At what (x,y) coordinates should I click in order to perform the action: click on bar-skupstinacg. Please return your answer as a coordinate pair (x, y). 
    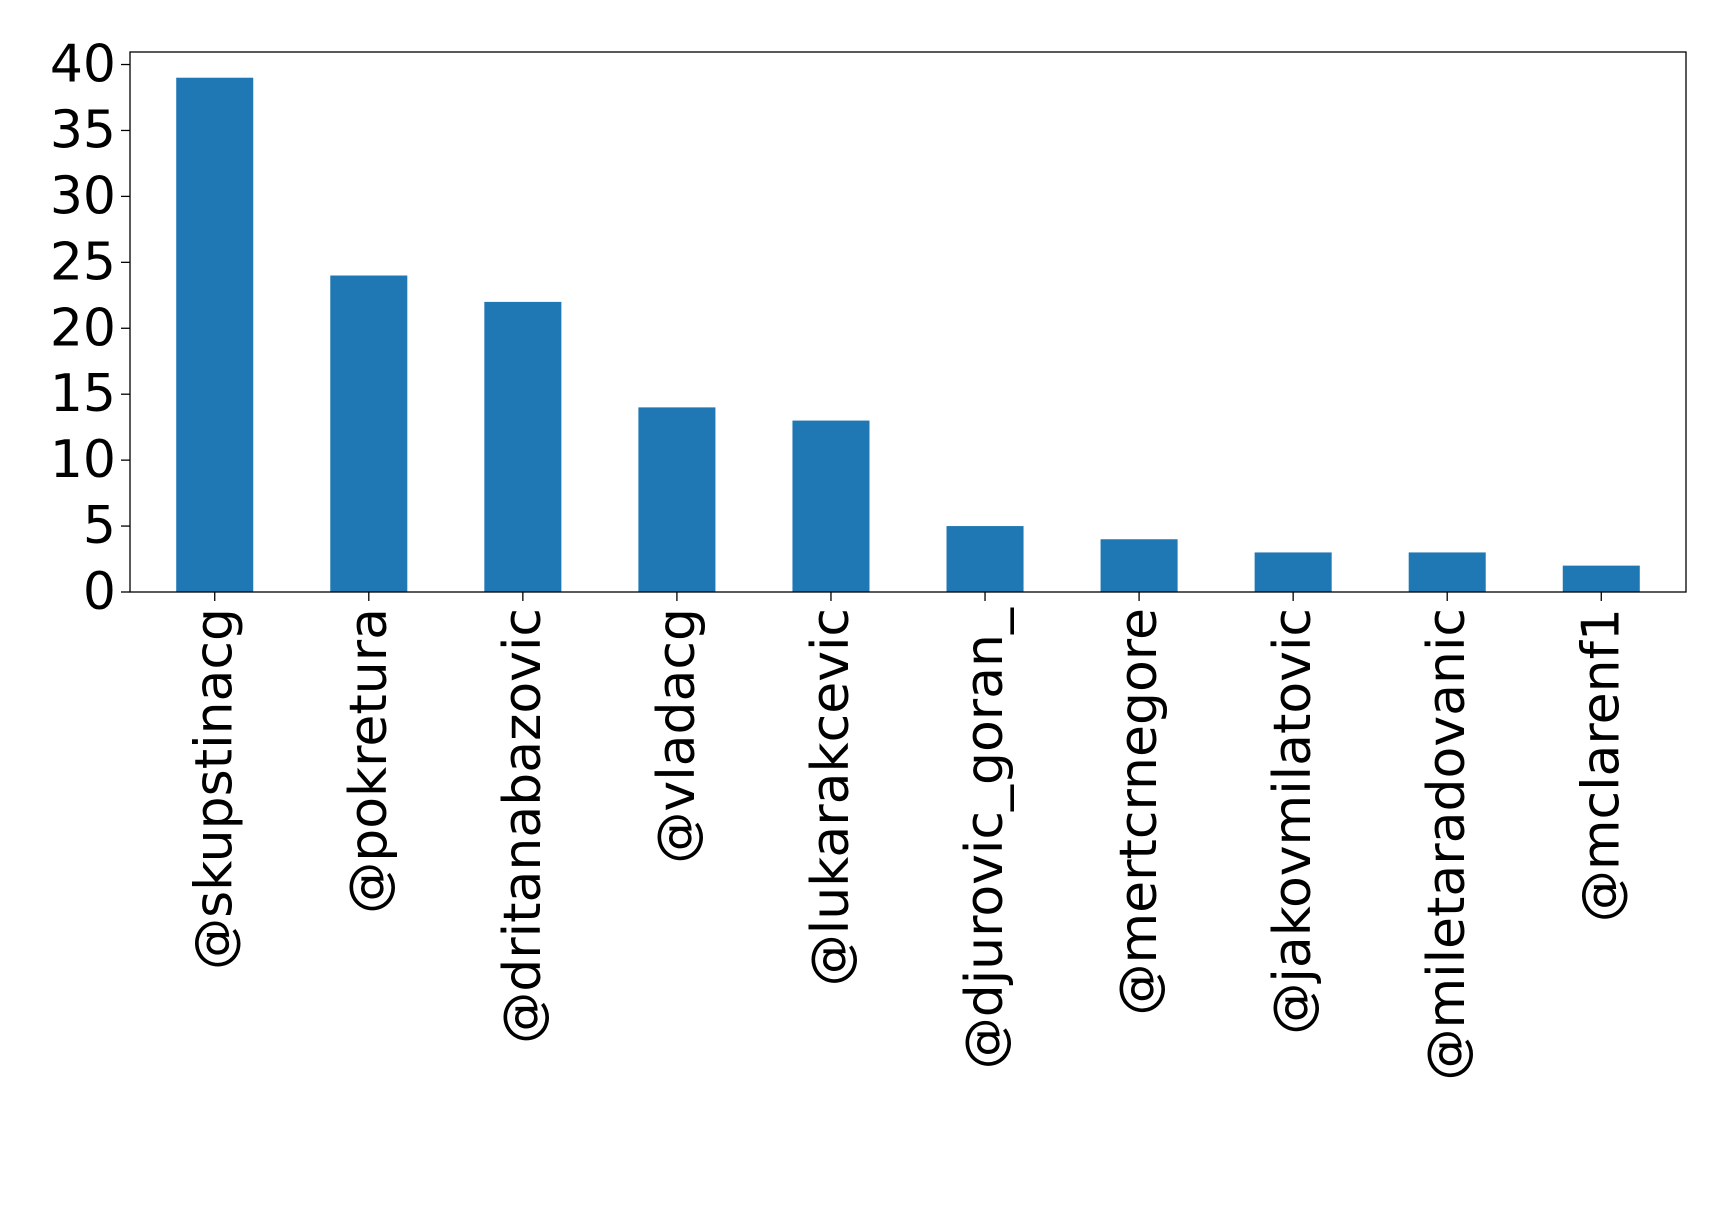
    Looking at the image, I should click on (215, 334).